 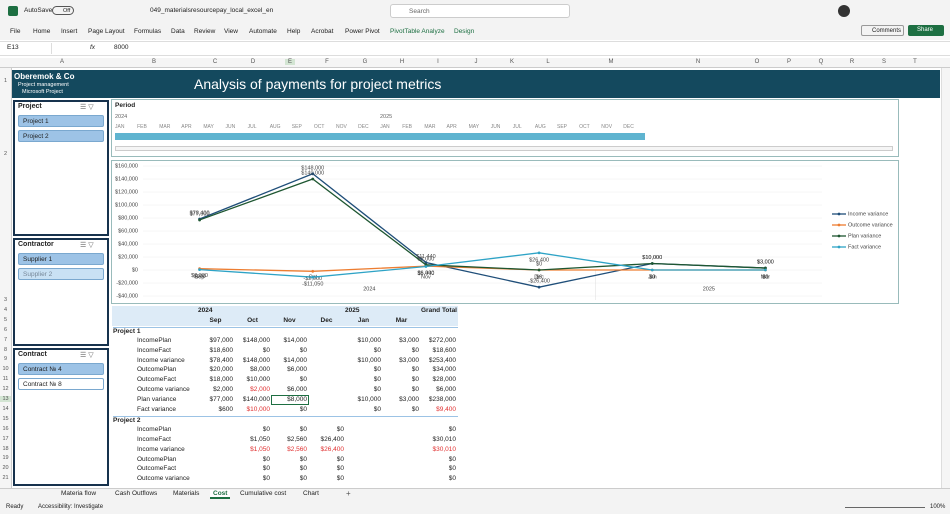 I want to click on timeline-month: JAN, so click(x=120, y=127).